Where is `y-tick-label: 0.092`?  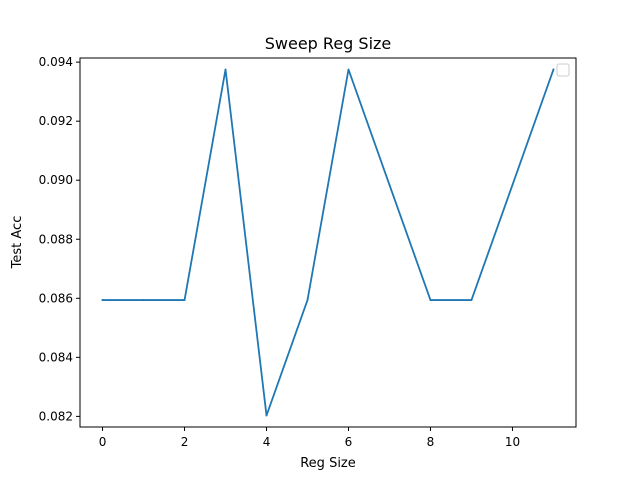
y-tick-label: 0.092 is located at coordinates (56, 121).